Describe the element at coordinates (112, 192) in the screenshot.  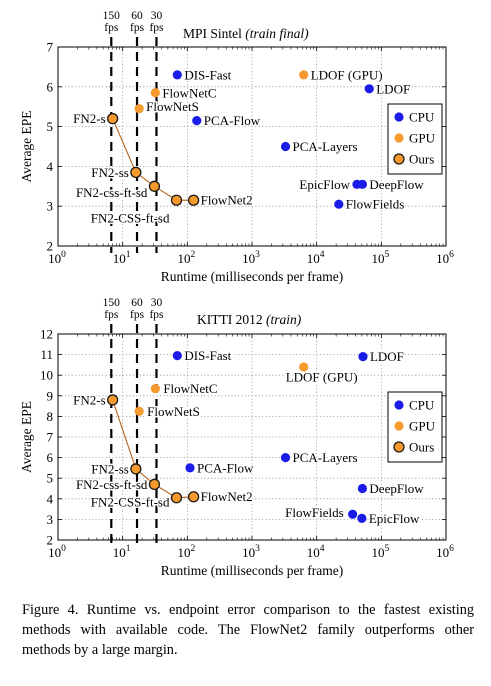
I see `point-label: FN2-css-ft-sd` at that location.